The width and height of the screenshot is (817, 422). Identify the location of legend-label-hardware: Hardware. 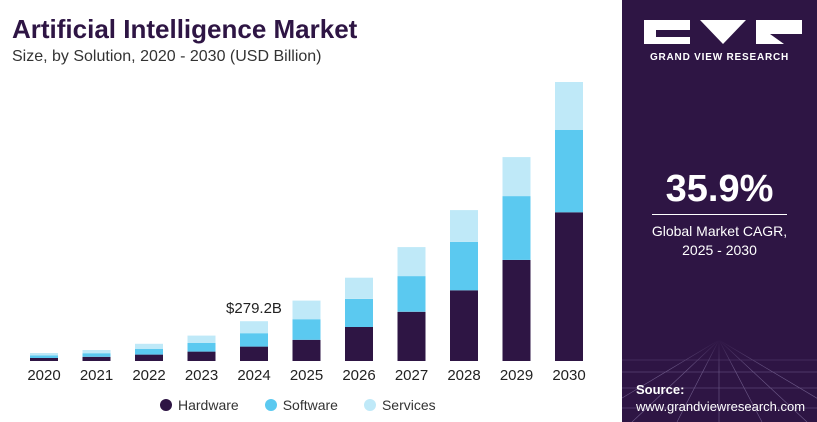
(208, 405).